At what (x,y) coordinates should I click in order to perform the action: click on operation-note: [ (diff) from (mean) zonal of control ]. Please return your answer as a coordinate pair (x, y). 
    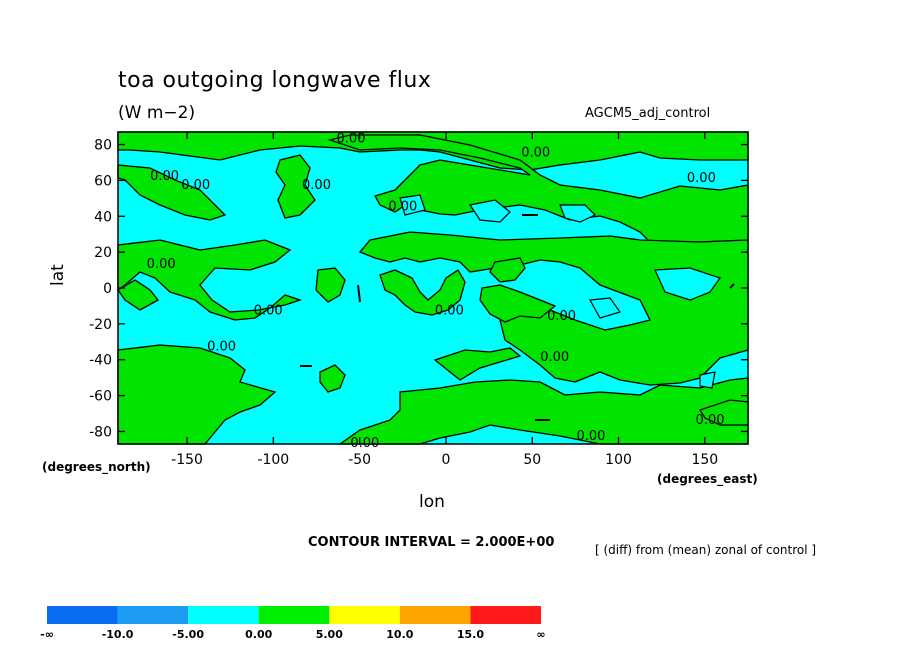
    Looking at the image, I should click on (706, 550).